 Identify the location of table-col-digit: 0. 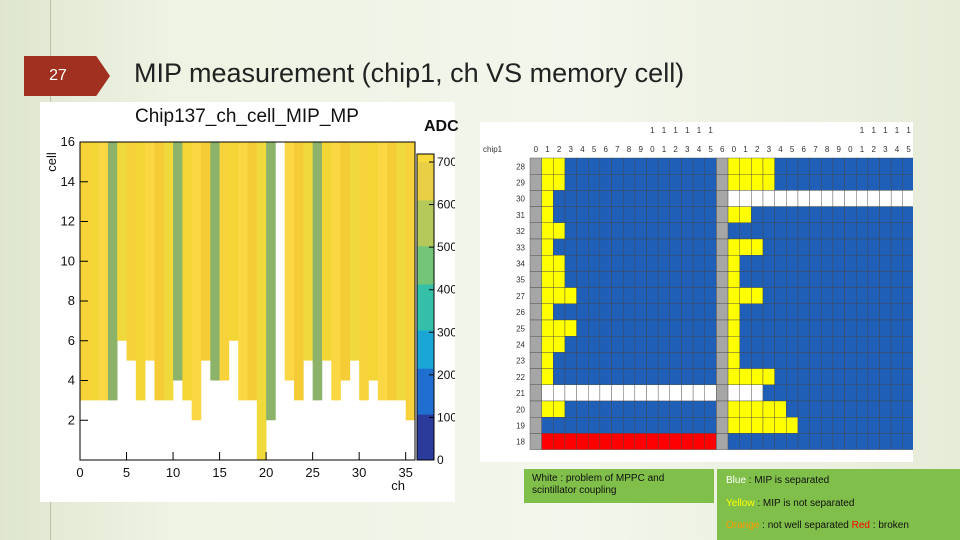
(536, 149).